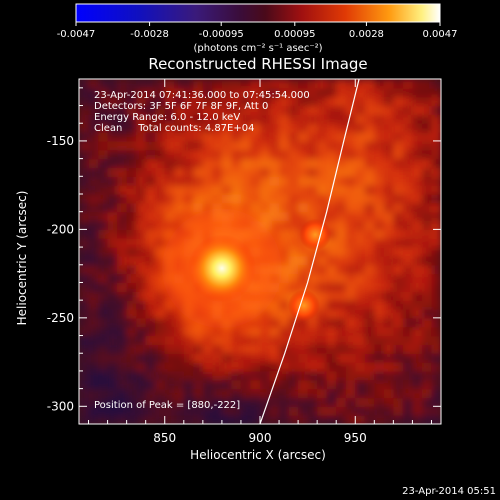 The height and width of the screenshot is (500, 500). What do you see at coordinates (60, 406) in the screenshot?
I see `y-tick-label: -300` at bounding box center [60, 406].